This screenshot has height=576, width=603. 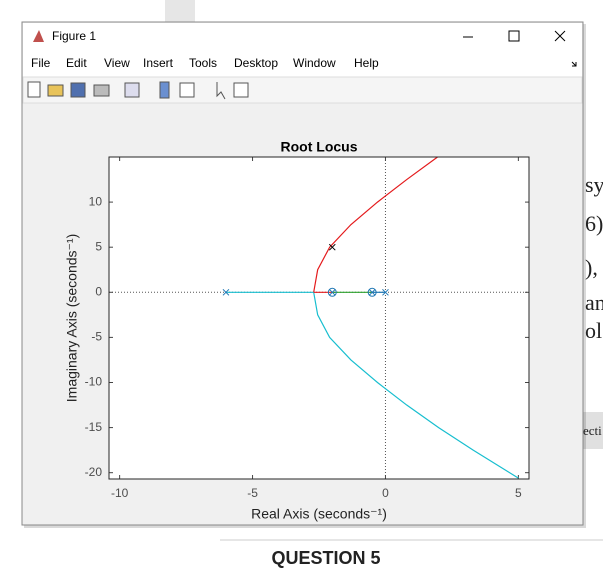 What do you see at coordinates (72, 318) in the screenshot?
I see `y-axis-label: Imaginary Axis (seconds⁻¹)` at bounding box center [72, 318].